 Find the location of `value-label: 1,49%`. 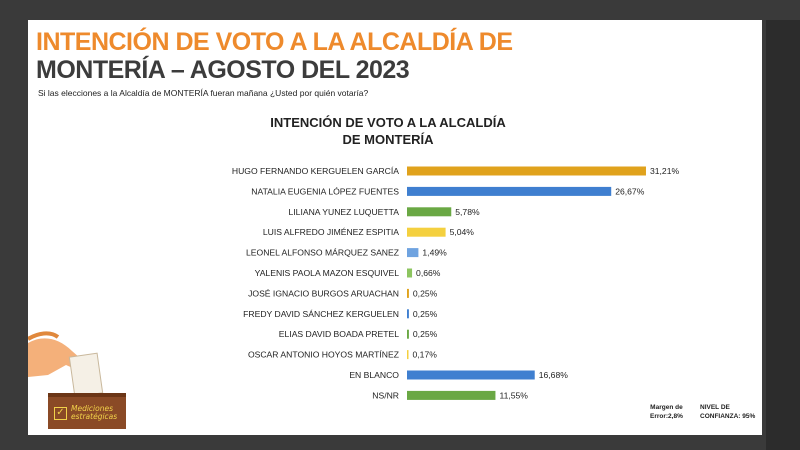

value-label: 1,49% is located at coordinates (434, 253).